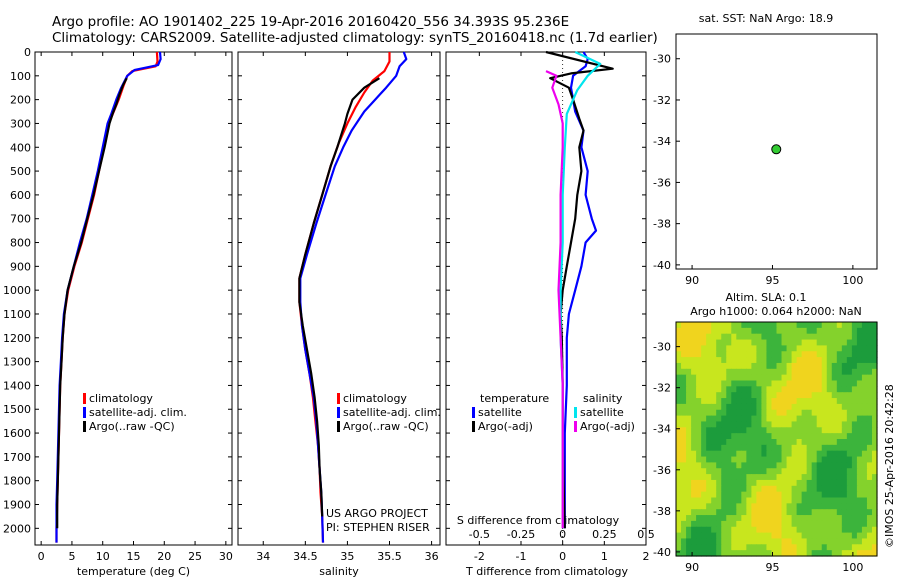  What do you see at coordinates (646, 556) in the screenshot?
I see `difference-xtick-label: 2` at bounding box center [646, 556].